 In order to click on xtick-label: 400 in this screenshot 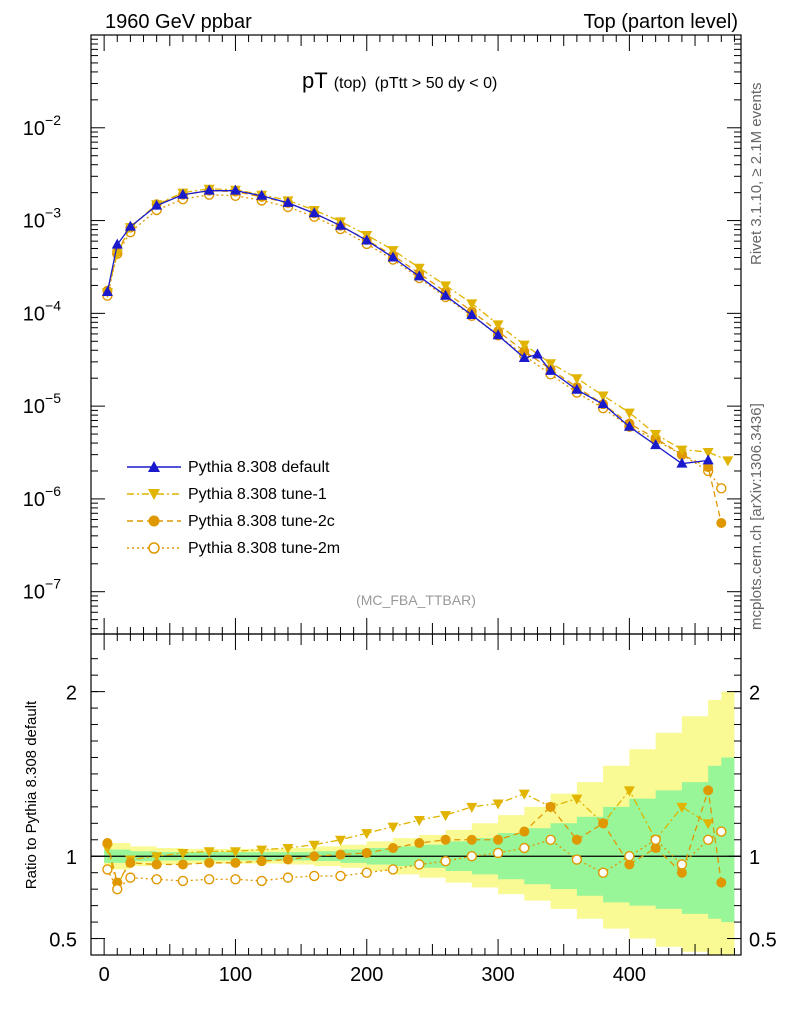, I will do `click(629, 975)`.